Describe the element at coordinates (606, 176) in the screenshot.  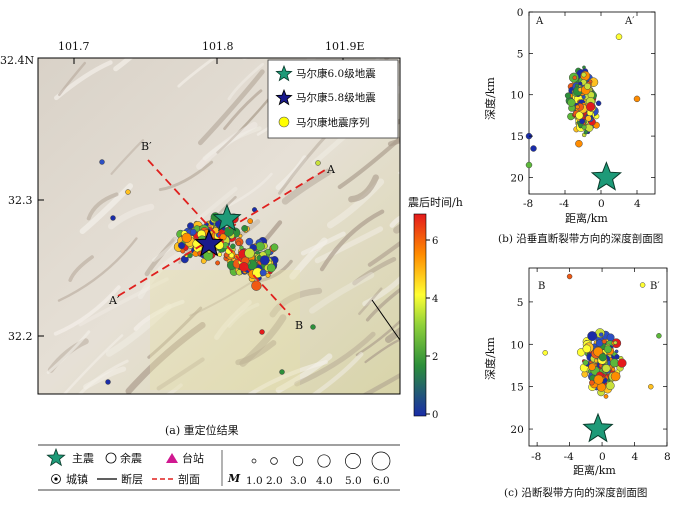
I see `profile-b-mainshock-star` at that location.